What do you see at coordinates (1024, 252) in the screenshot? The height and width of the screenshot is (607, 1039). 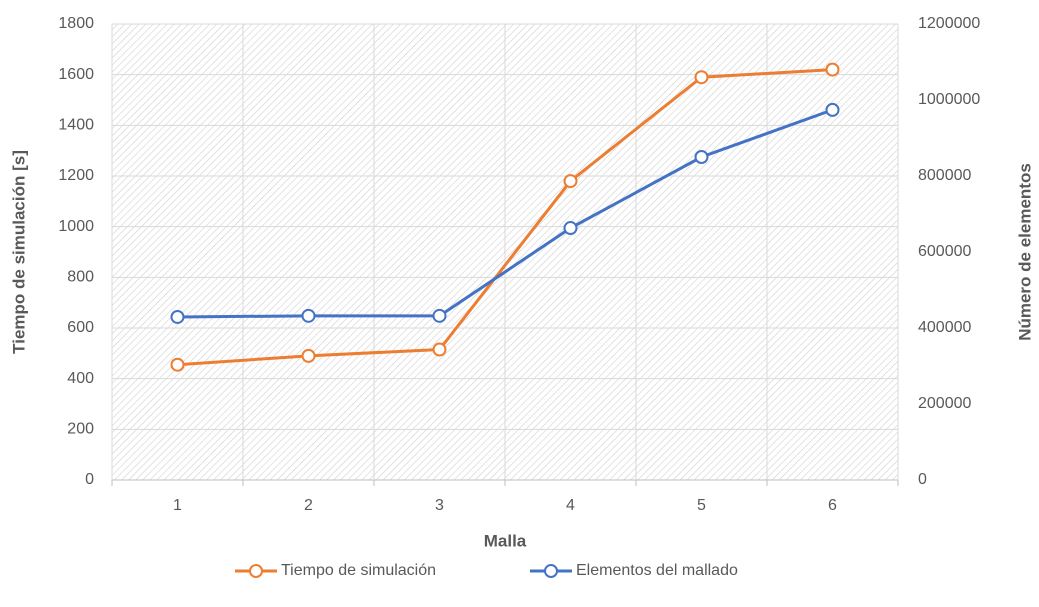 I see `y2-axis-title: Número de elementos` at bounding box center [1024, 252].